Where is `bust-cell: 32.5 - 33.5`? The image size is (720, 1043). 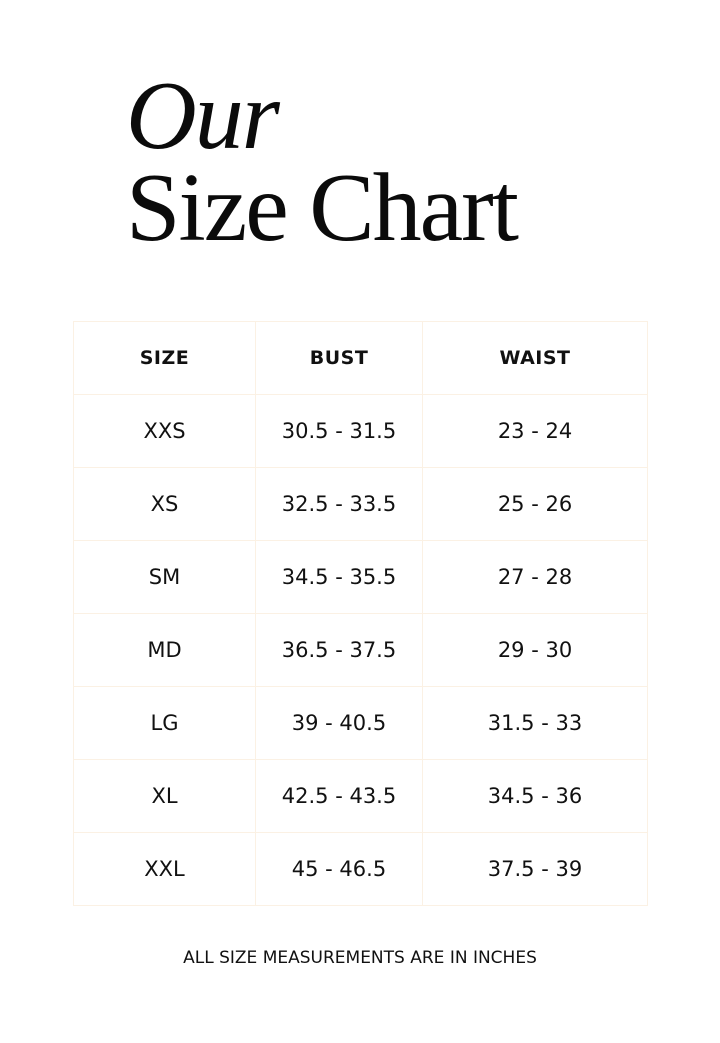
bust-cell: 32.5 - 33.5 is located at coordinates (339, 504).